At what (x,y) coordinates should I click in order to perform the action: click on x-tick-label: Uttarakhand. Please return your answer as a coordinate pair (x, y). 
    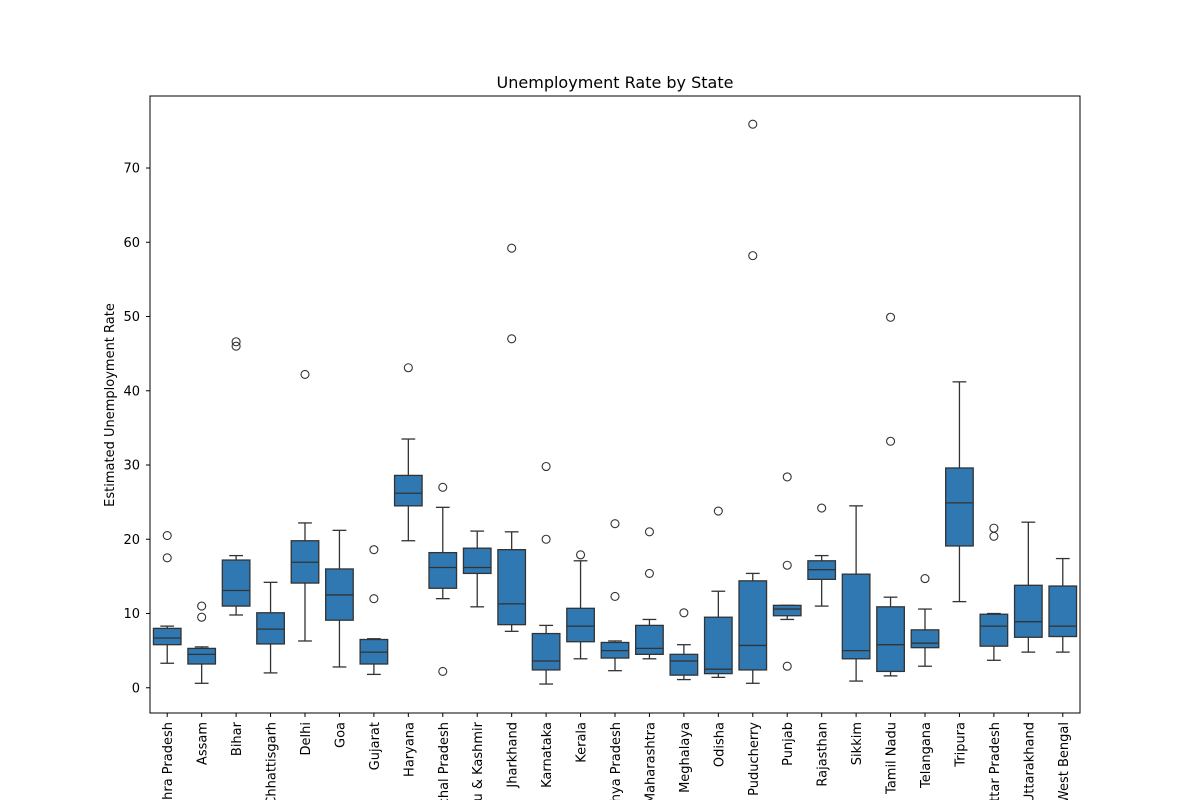
    Looking at the image, I should click on (1029, 761).